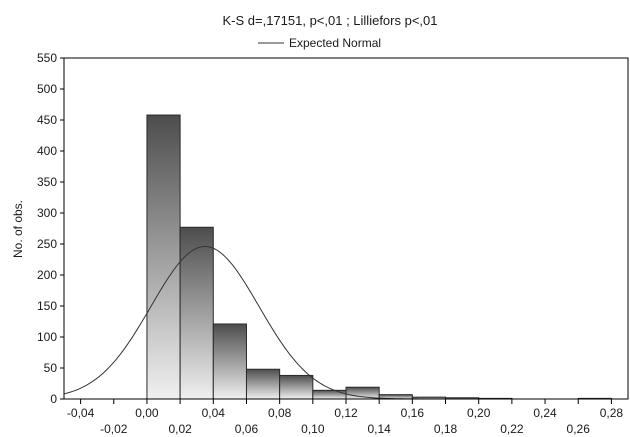  What do you see at coordinates (47, 151) in the screenshot?
I see `y-tick-label: 400` at bounding box center [47, 151].